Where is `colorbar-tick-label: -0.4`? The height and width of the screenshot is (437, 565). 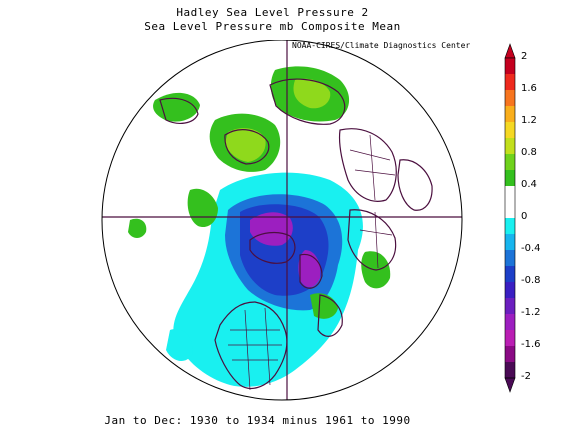
colorbar-tick-label: -0.4 is located at coordinates (531, 248).